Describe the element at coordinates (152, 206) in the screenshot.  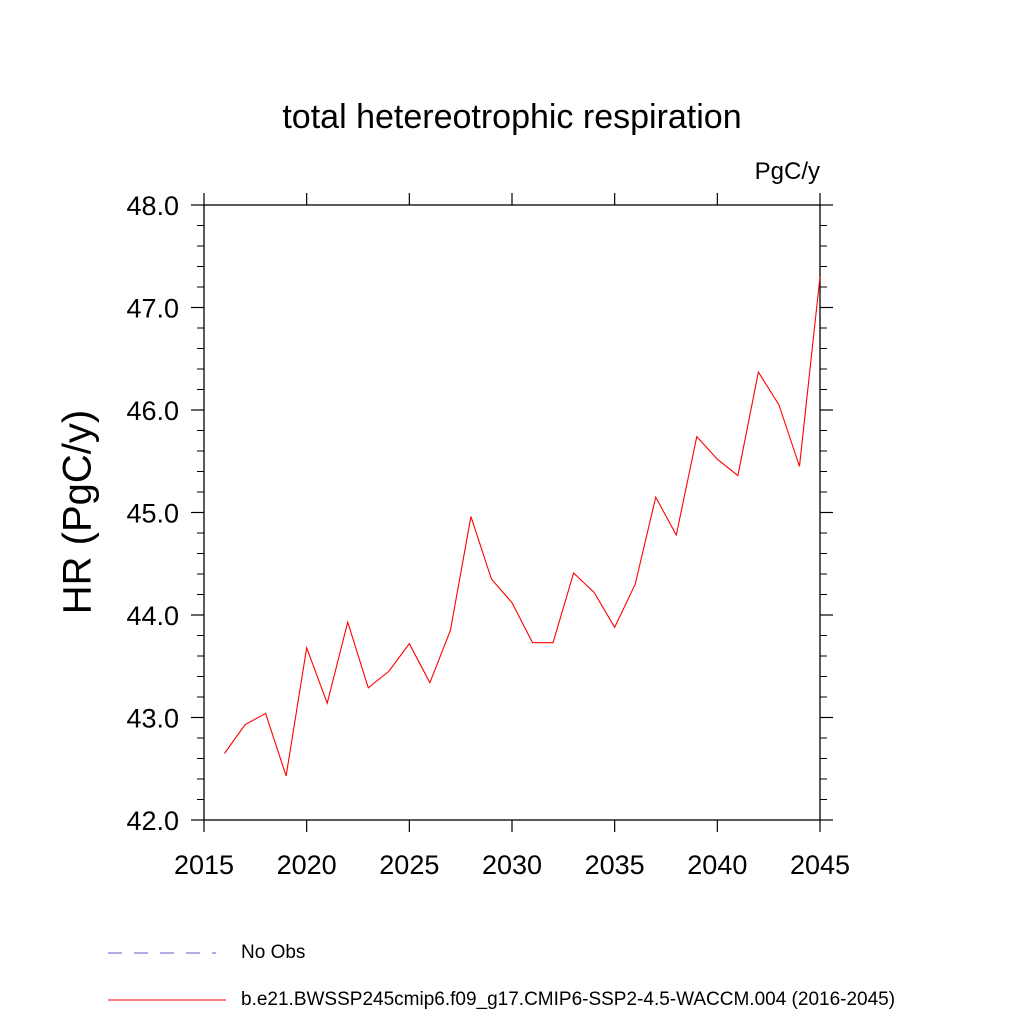
I see `y-tick-label: 48.0` at that location.